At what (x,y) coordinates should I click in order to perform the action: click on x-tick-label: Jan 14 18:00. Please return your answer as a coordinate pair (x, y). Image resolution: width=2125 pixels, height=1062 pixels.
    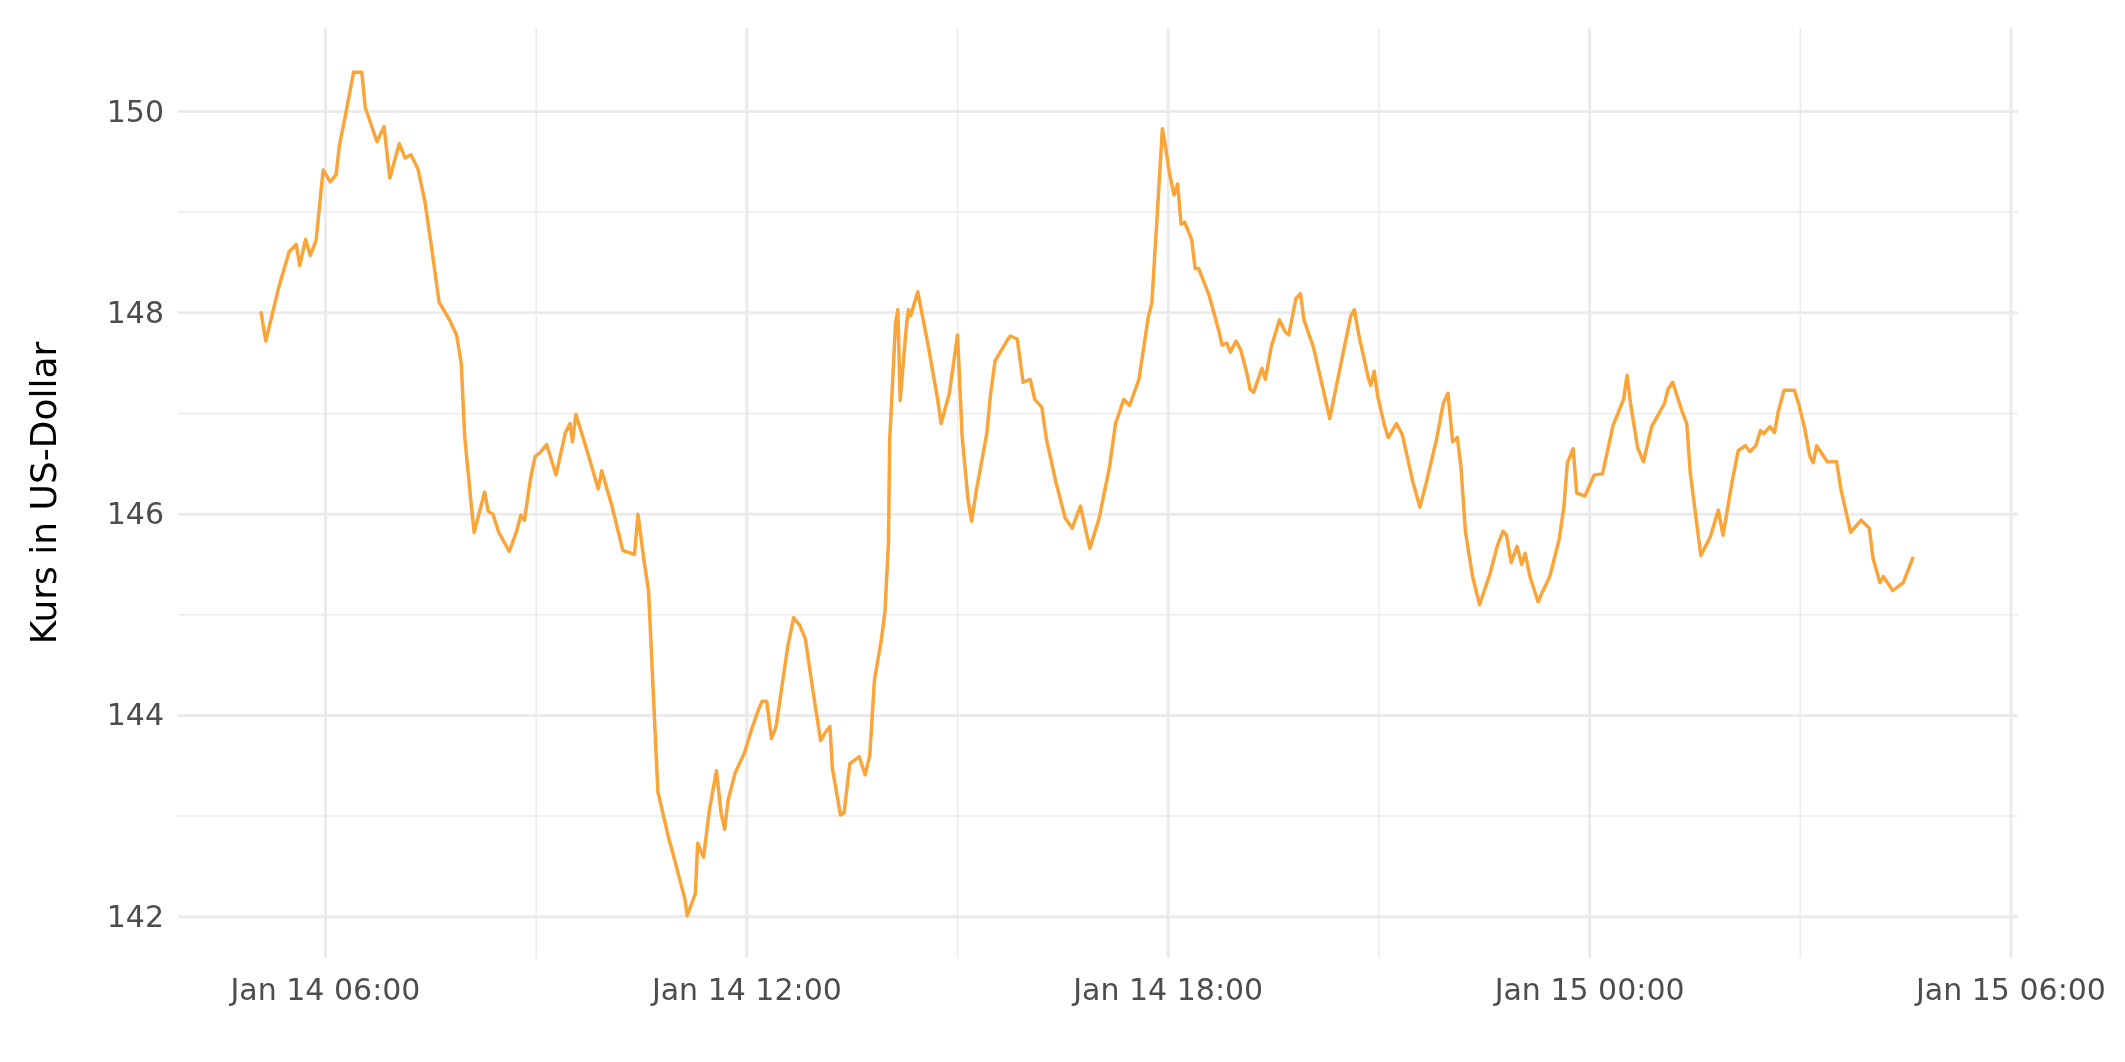
    Looking at the image, I should click on (1167, 989).